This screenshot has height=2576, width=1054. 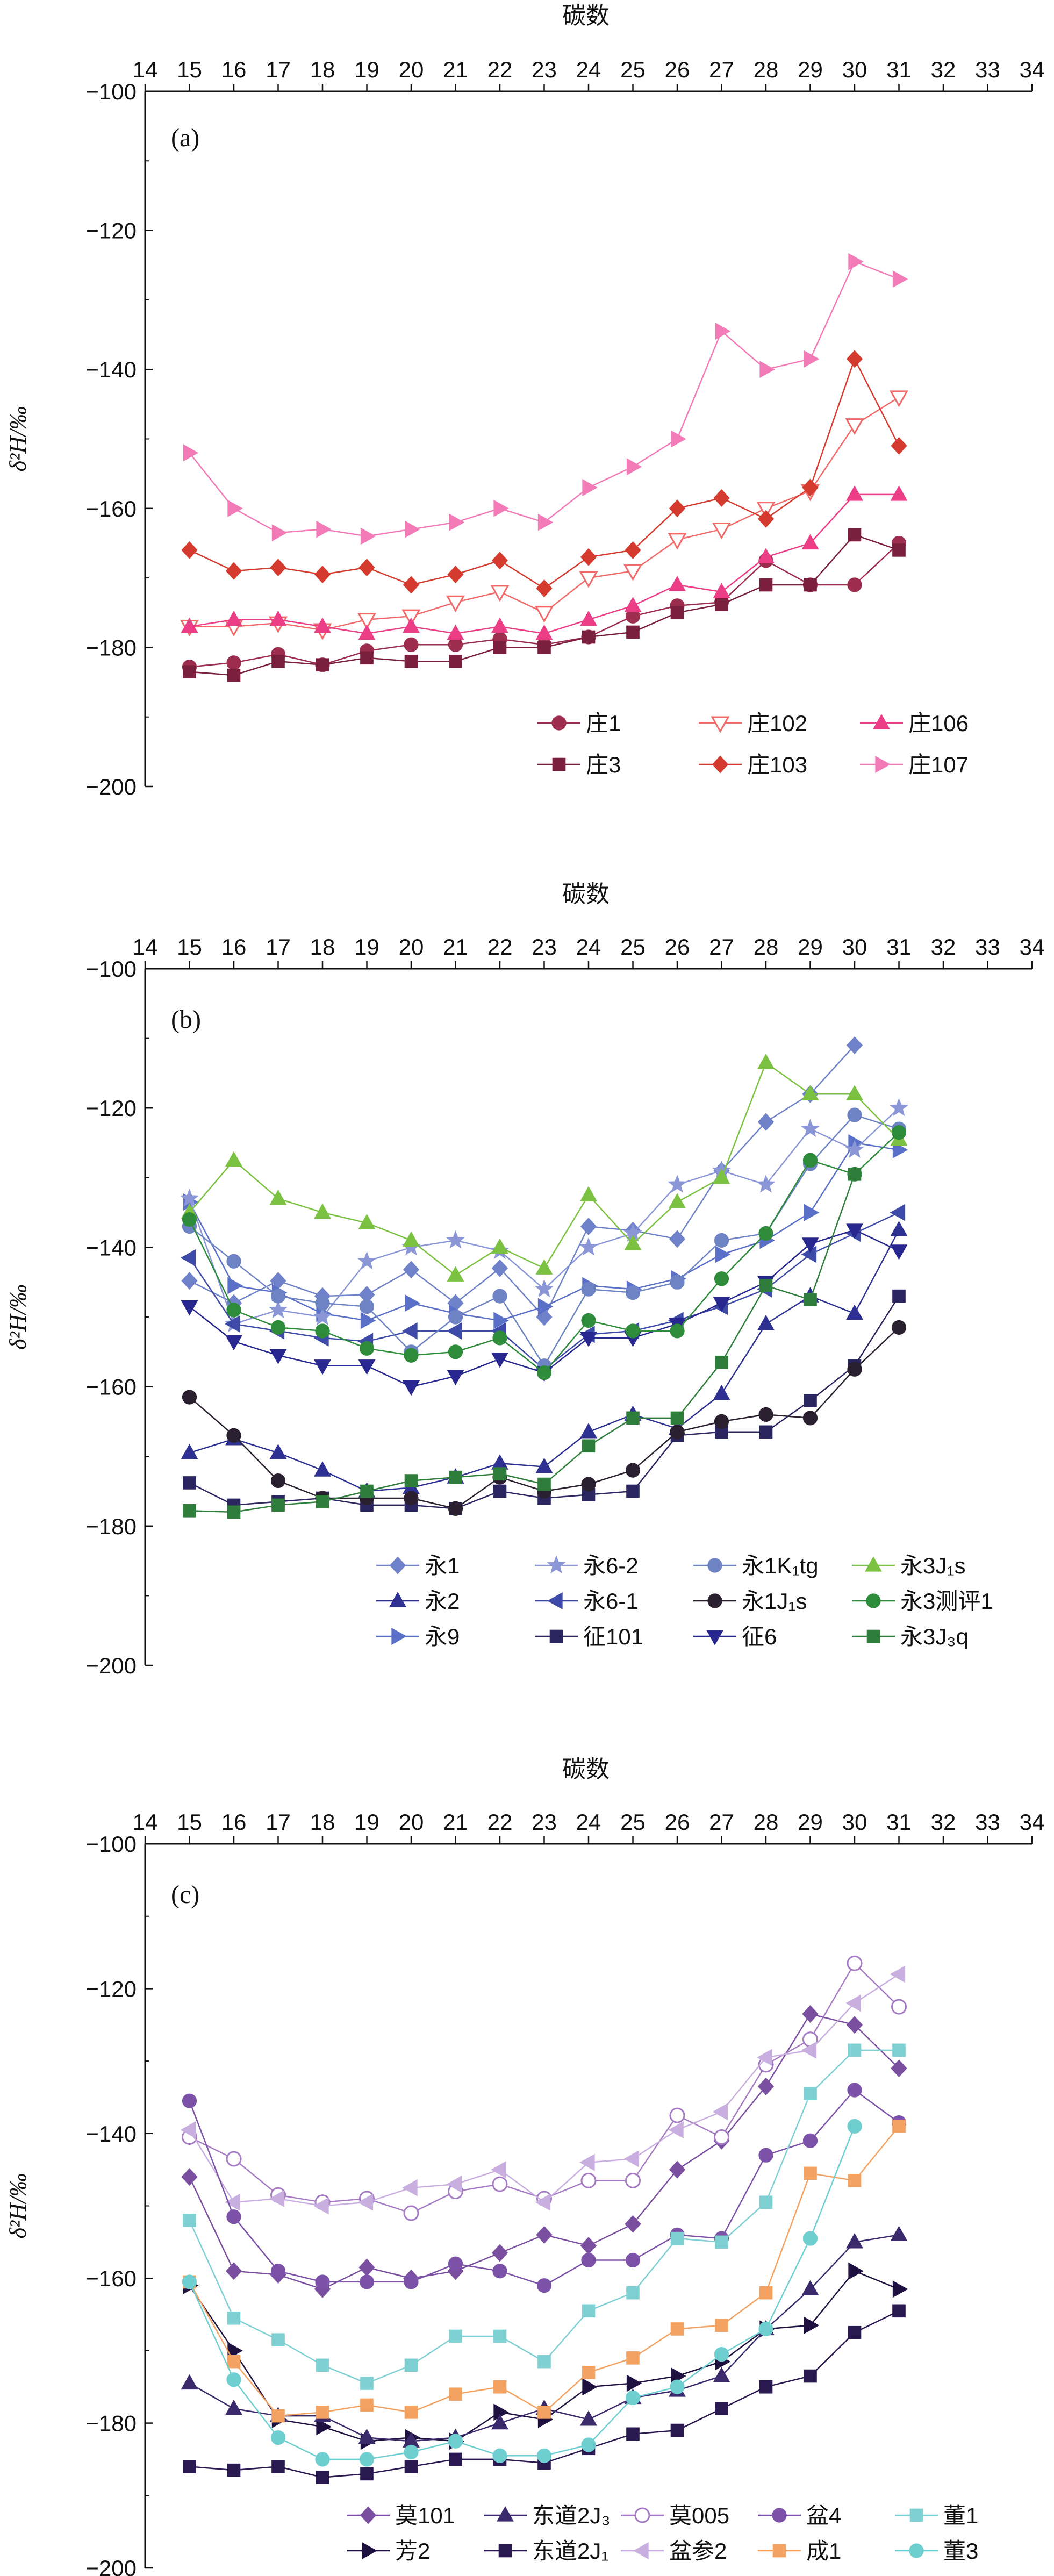 What do you see at coordinates (915, 764) in the screenshot?
I see `legend-item: 庄107` at bounding box center [915, 764].